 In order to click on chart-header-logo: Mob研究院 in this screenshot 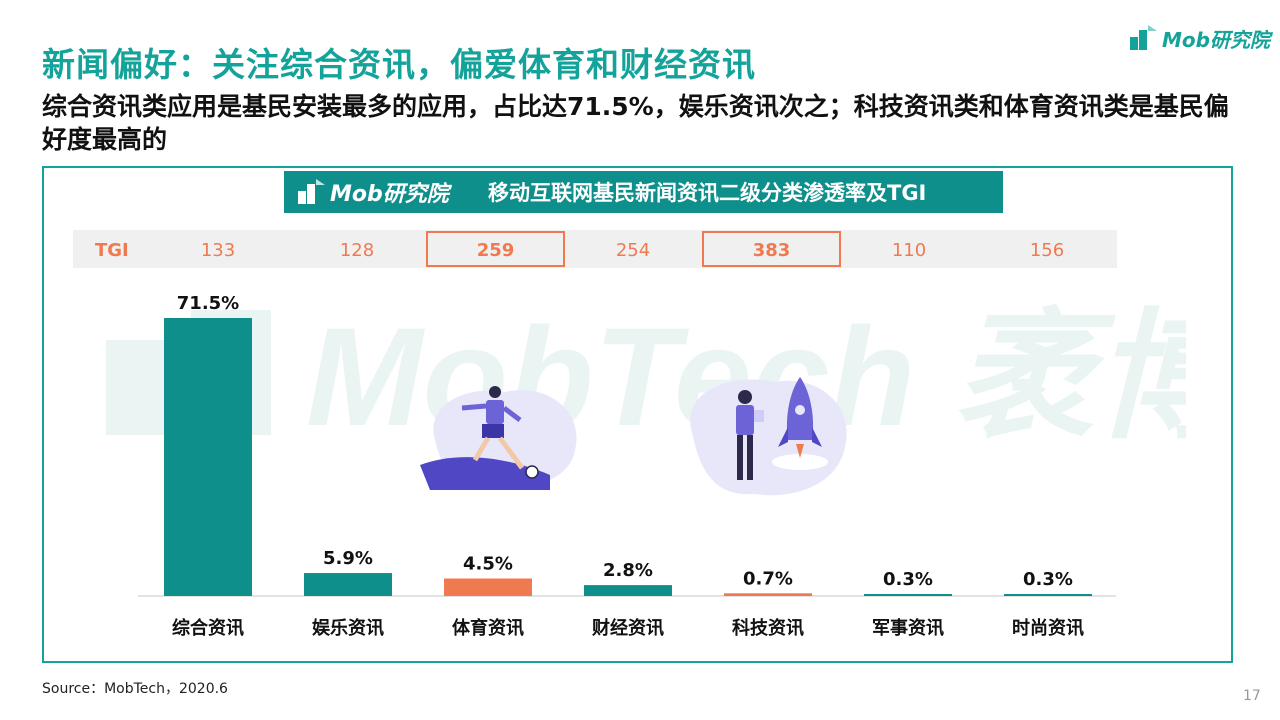, I will do `click(381, 192)`.